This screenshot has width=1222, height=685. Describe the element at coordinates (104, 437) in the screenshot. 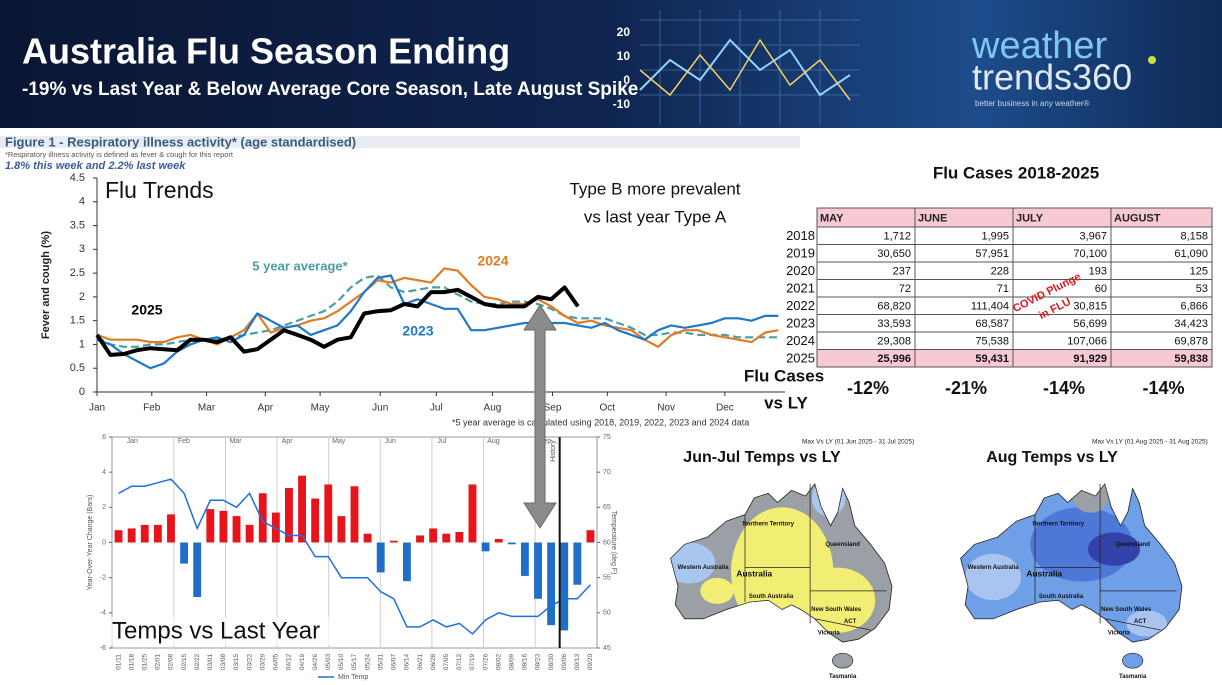

I see `y-tick-label: 6` at that location.